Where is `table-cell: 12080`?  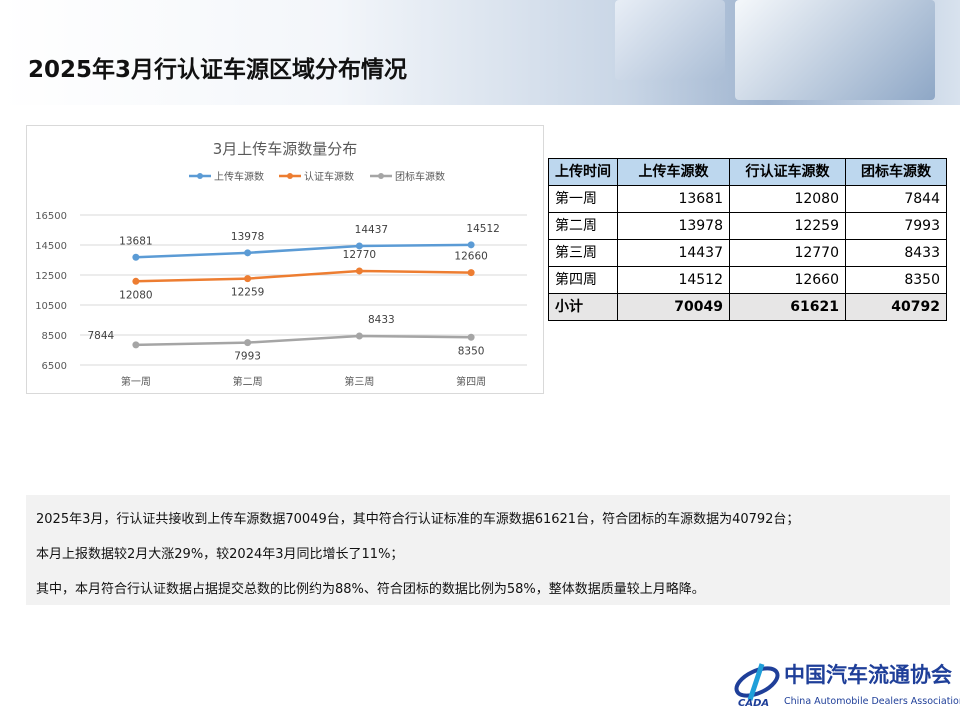 table-cell: 12080 is located at coordinates (787, 199).